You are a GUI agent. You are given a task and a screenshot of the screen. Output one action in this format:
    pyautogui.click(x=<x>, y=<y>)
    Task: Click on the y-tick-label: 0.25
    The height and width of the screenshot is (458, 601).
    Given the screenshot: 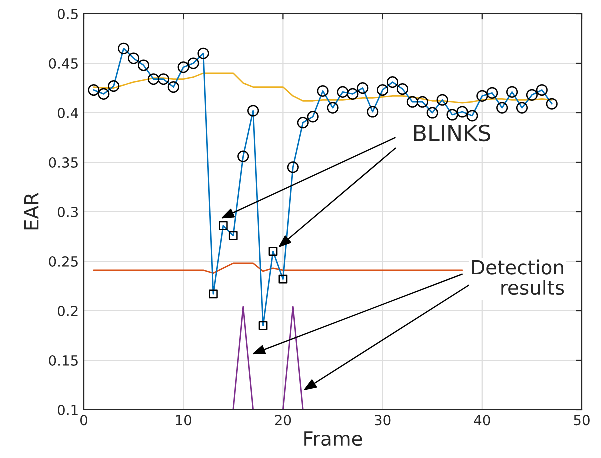 What is the action you would take?
    pyautogui.click(x=63, y=261)
    